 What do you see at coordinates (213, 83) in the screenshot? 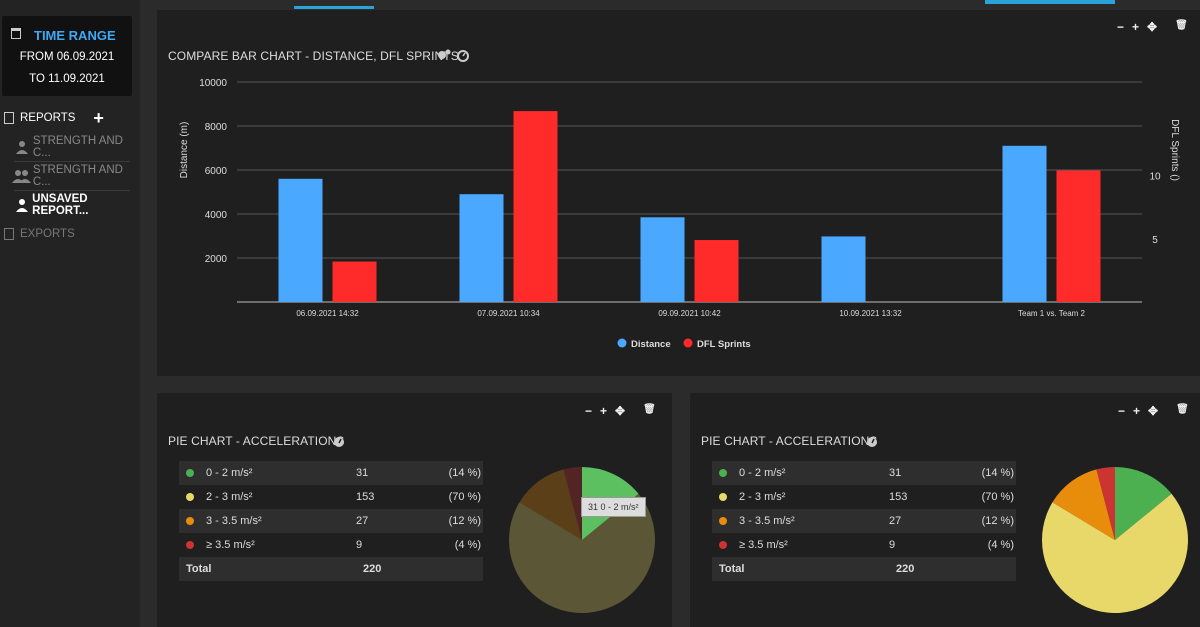
I see `y-tick-label: 10000` at bounding box center [213, 83].